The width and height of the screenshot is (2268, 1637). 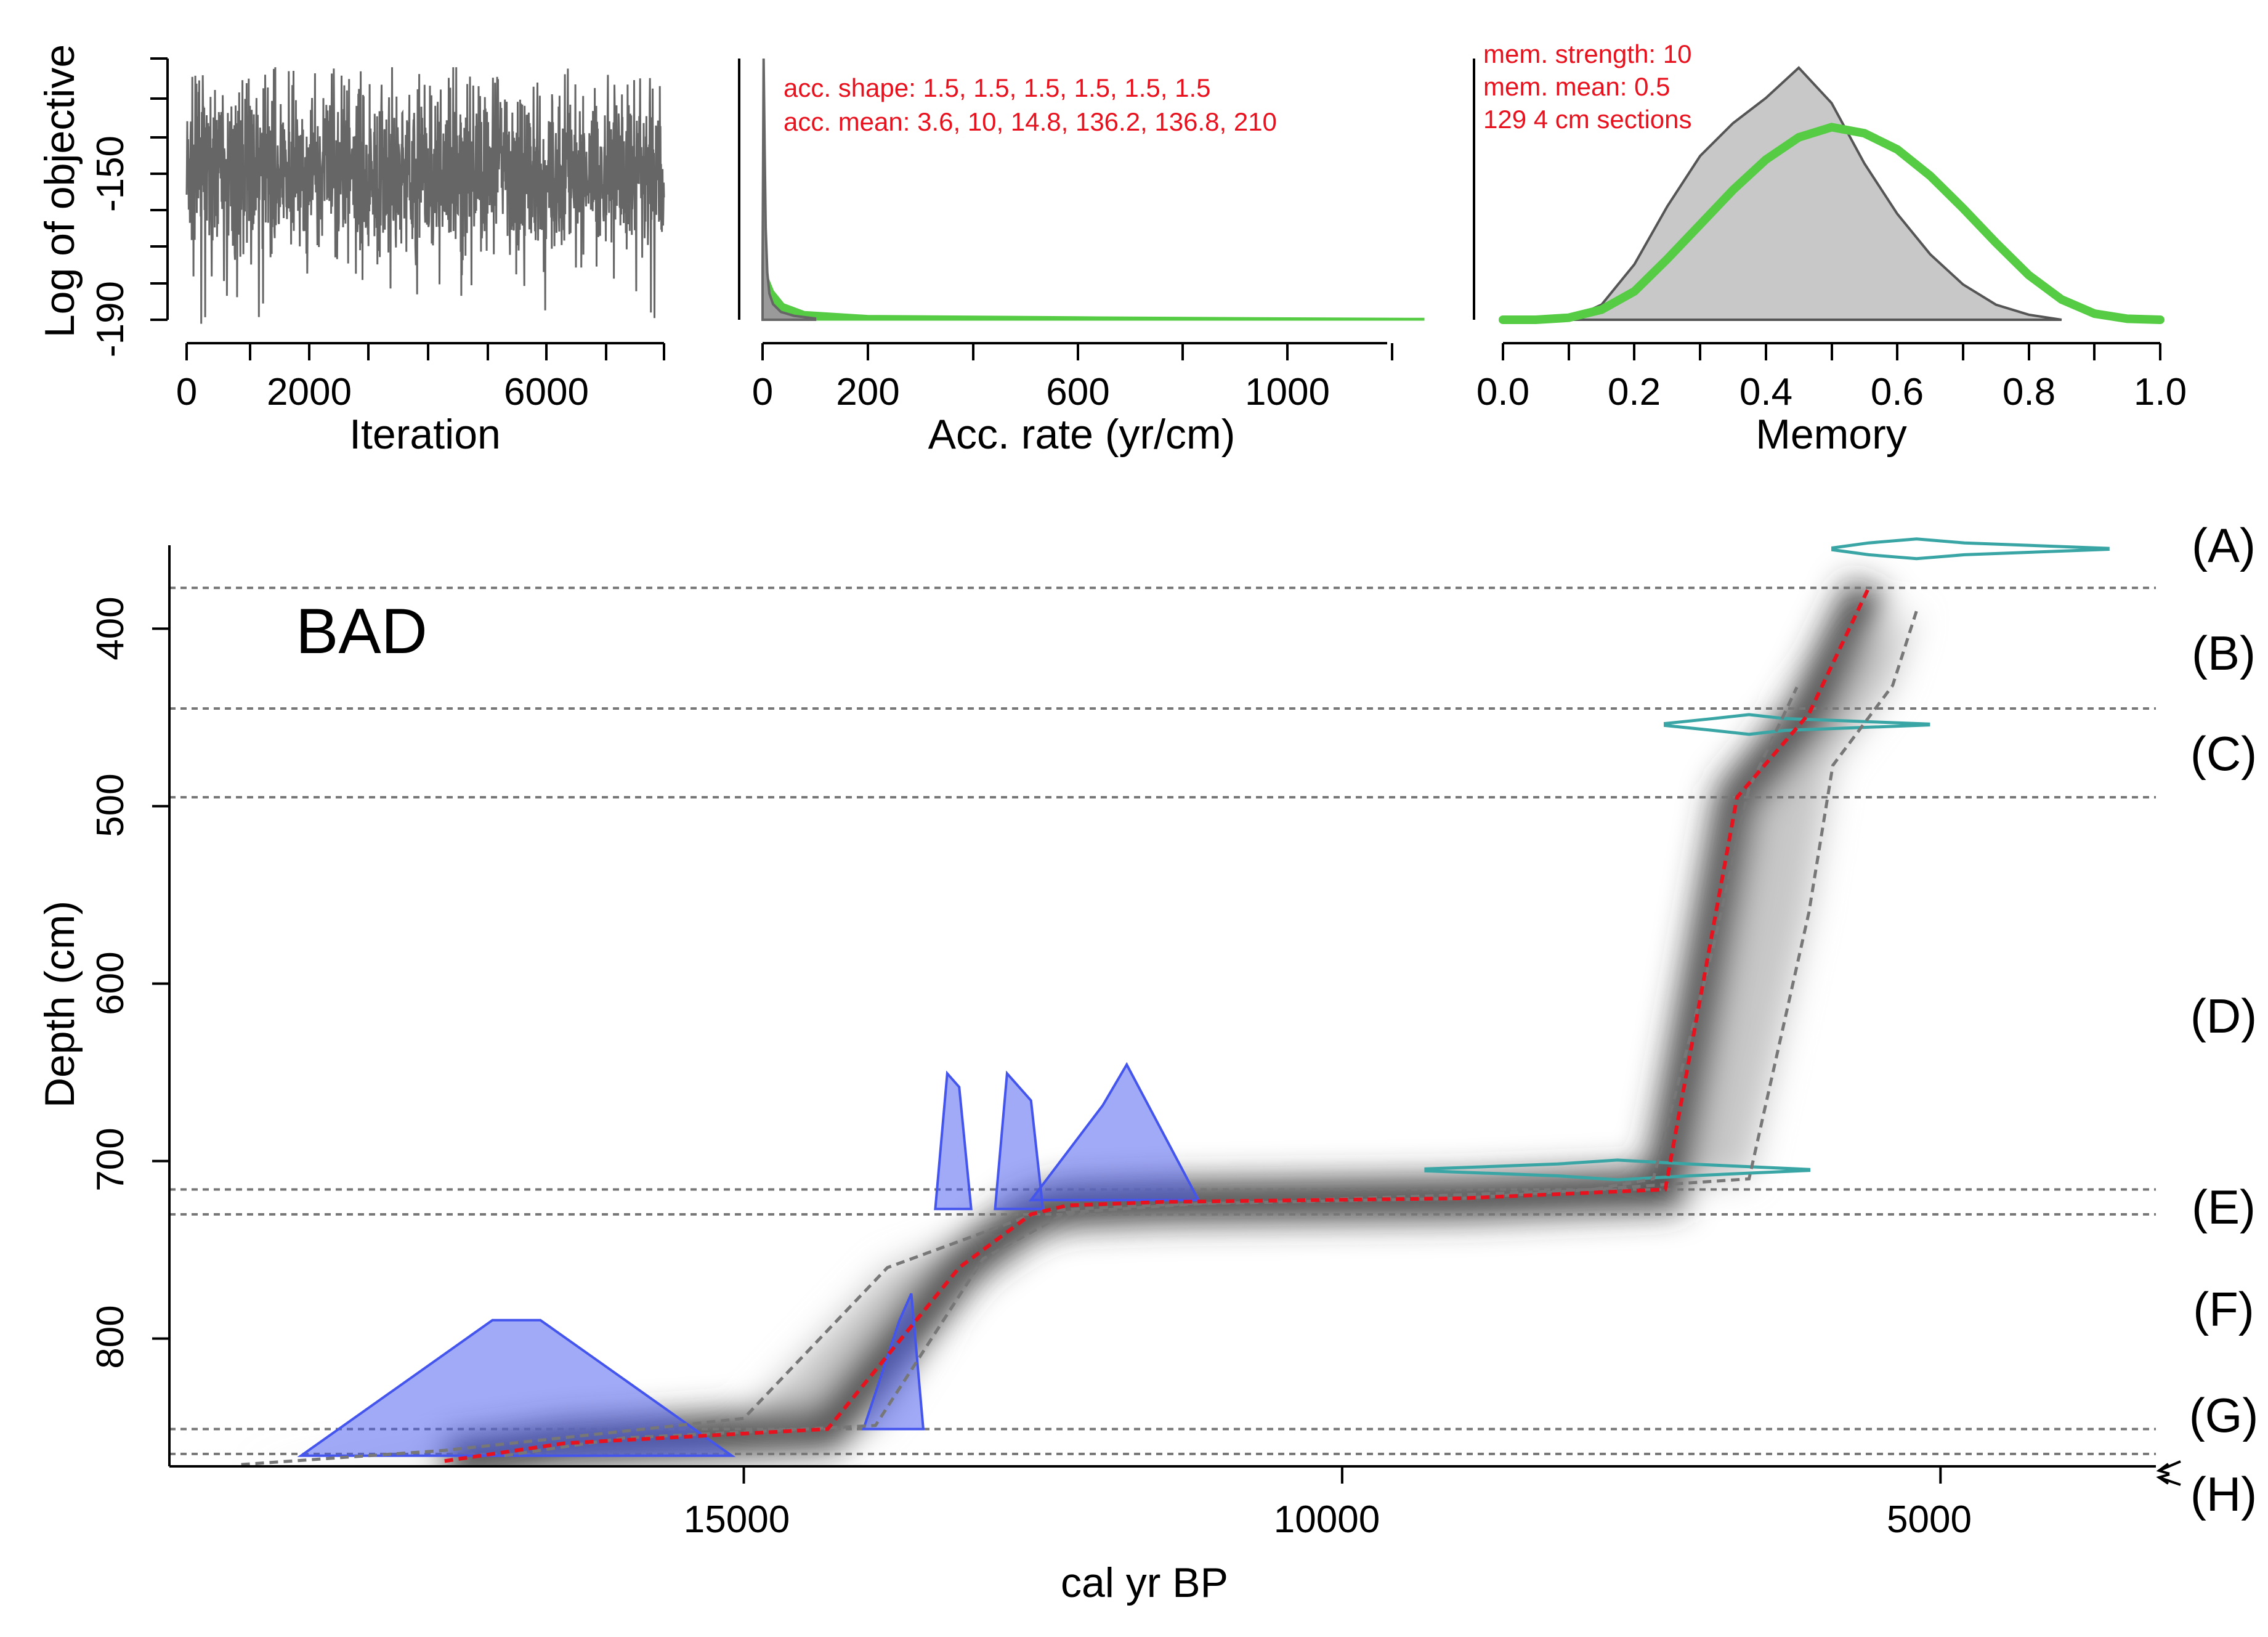 What do you see at coordinates (425, 351) in the screenshot?
I see `p1-x-ticks` at bounding box center [425, 351].